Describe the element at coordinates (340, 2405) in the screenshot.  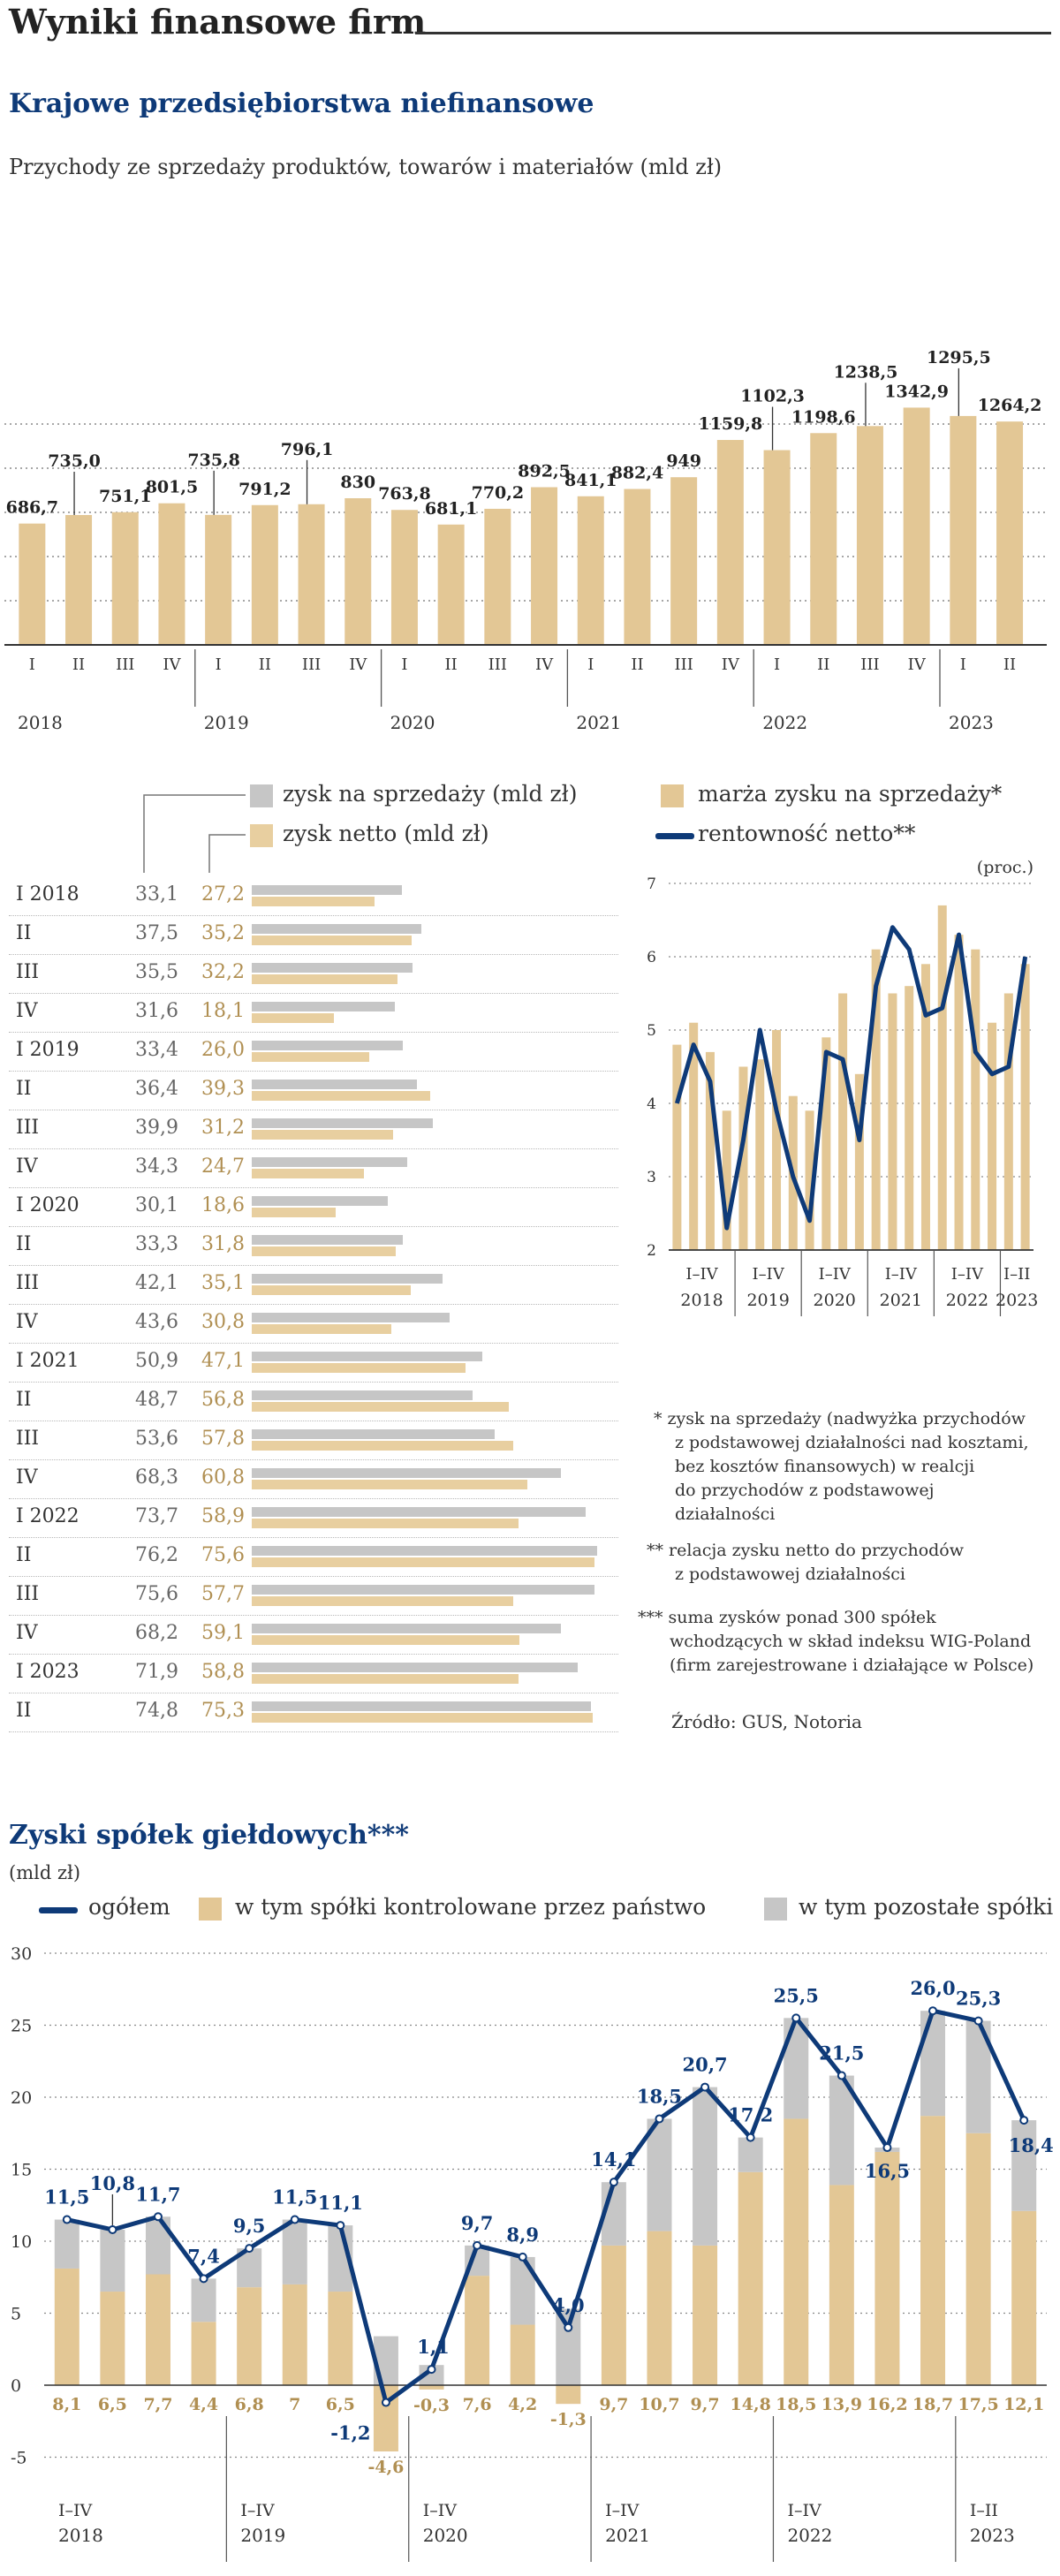
I see `state-value-label: 6,5` at that location.